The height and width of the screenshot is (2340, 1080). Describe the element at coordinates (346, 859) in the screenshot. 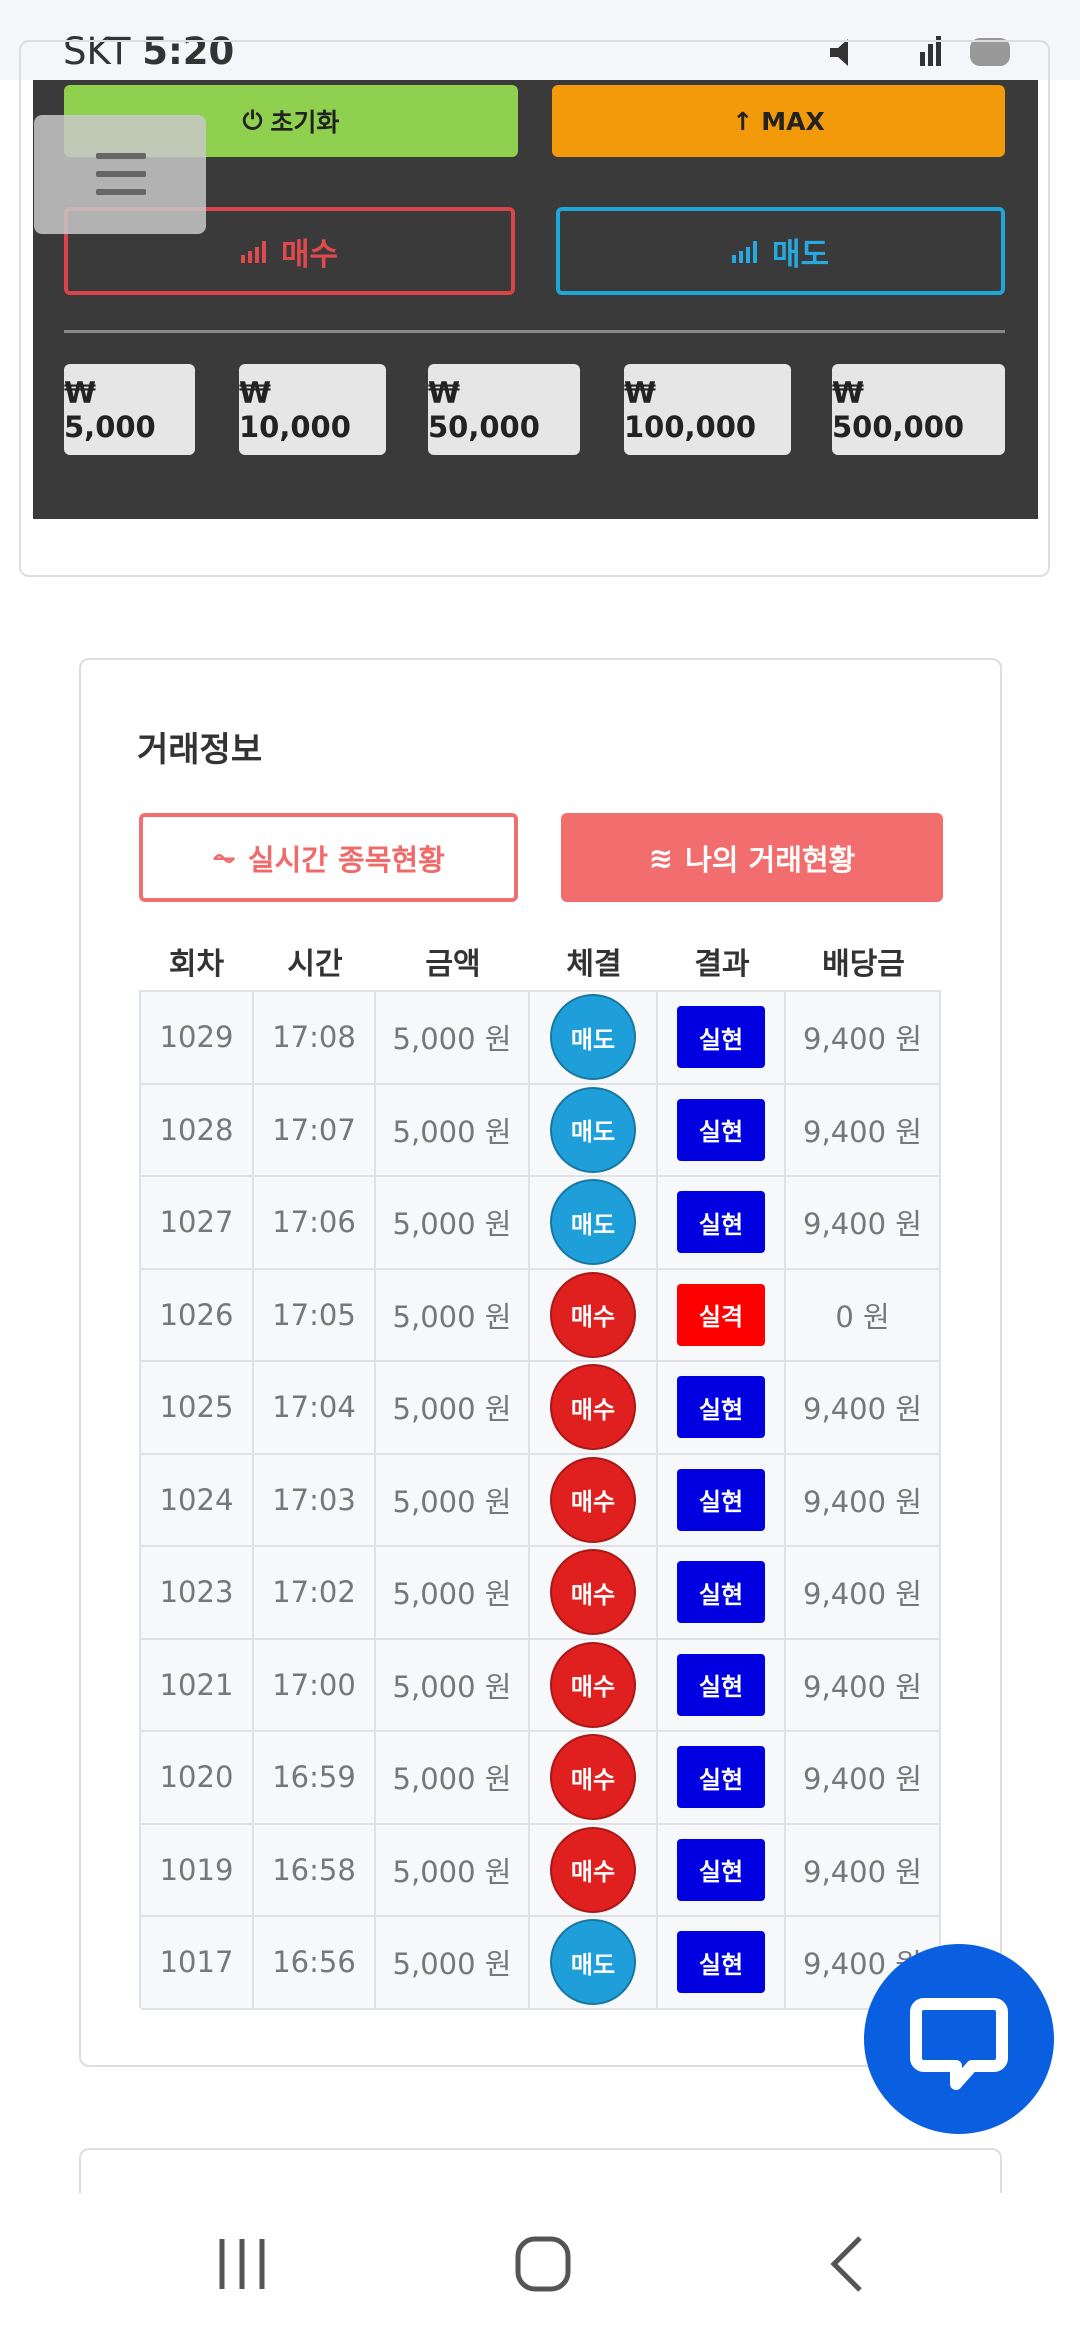

I see `tab-label: 실시간 종목현황` at that location.